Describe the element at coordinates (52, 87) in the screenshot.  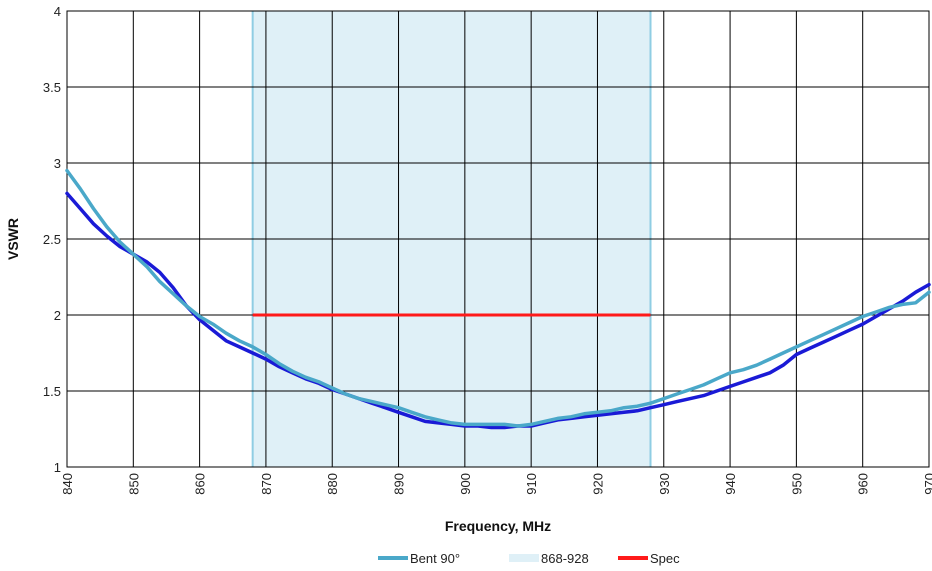
I see `y-tick-label: 3.5` at that location.